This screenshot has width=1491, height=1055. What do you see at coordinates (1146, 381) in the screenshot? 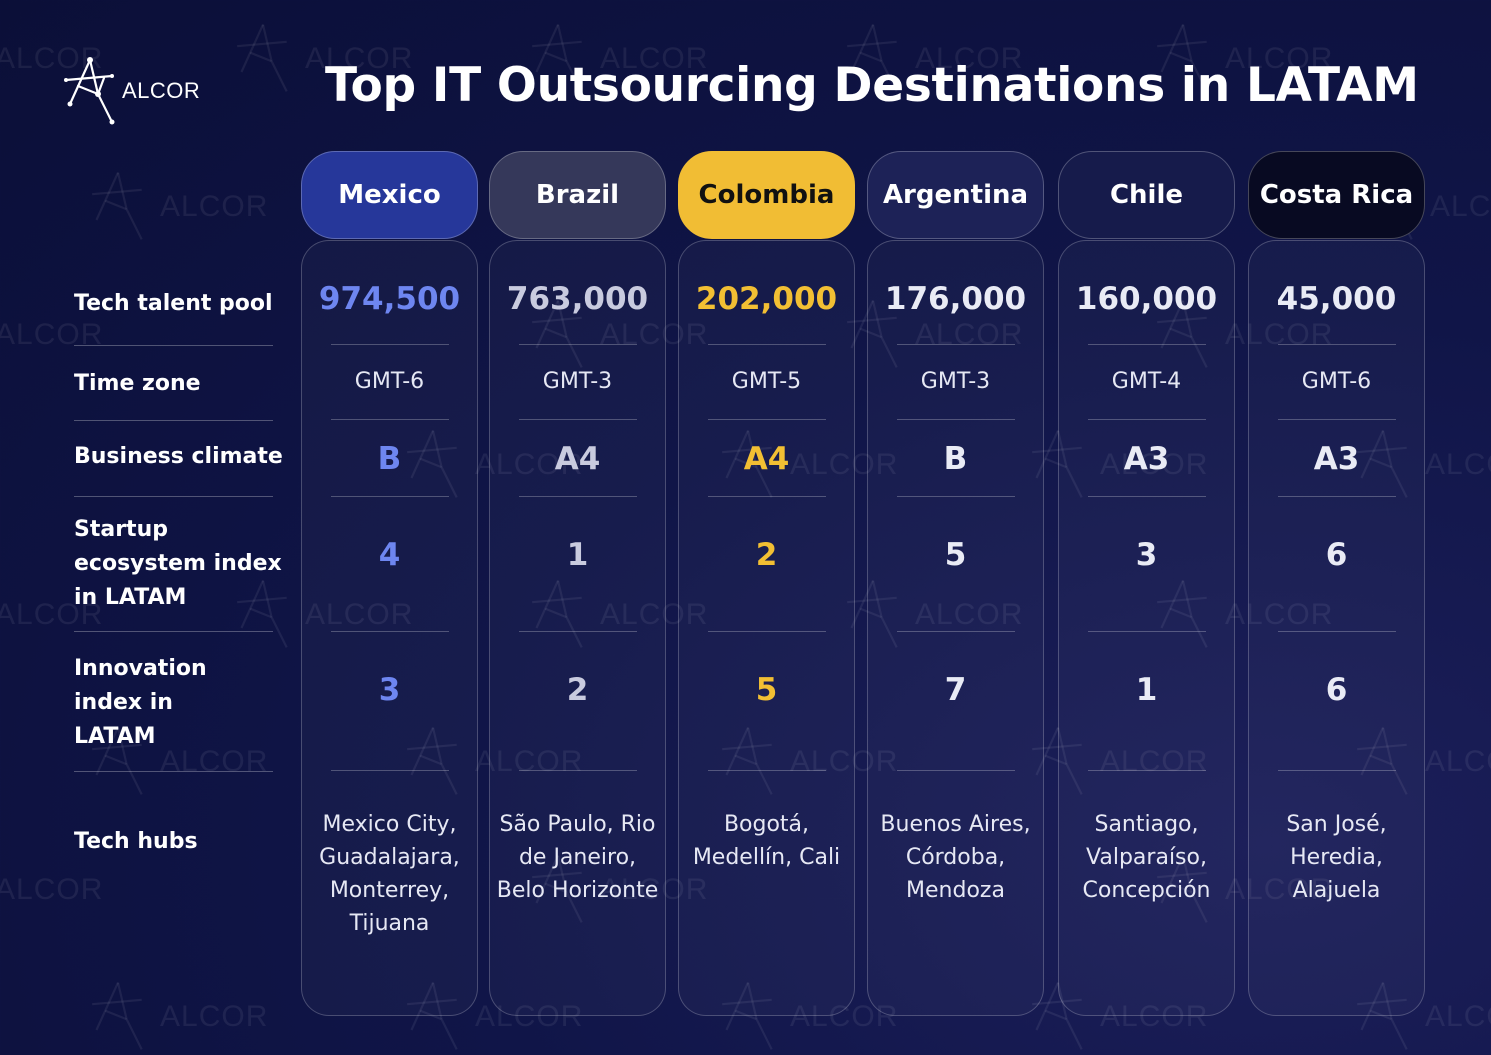
I see `value-timezone-chile: GMT-4` at bounding box center [1146, 381].